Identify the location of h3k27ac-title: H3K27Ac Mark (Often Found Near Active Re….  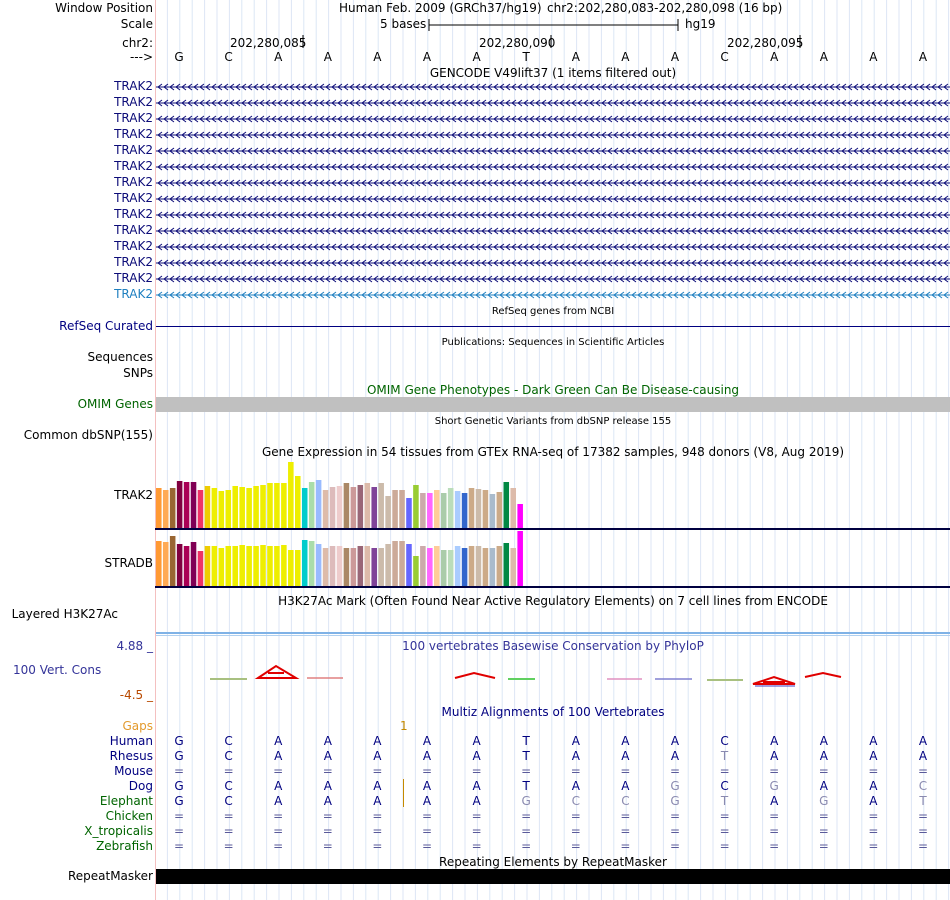
(553, 601).